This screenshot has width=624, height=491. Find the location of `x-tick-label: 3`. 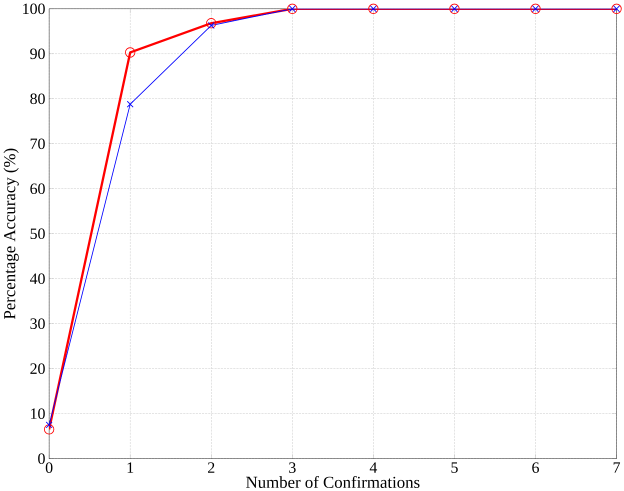

x-tick-label: 3 is located at coordinates (292, 467).